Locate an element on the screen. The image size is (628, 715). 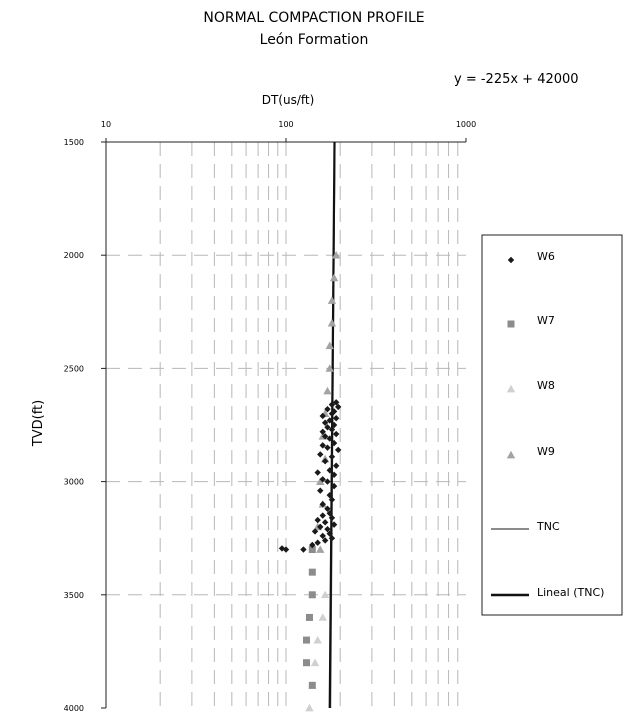
trendline-equation: y = -225x + 42000 is located at coordinates (516, 79).